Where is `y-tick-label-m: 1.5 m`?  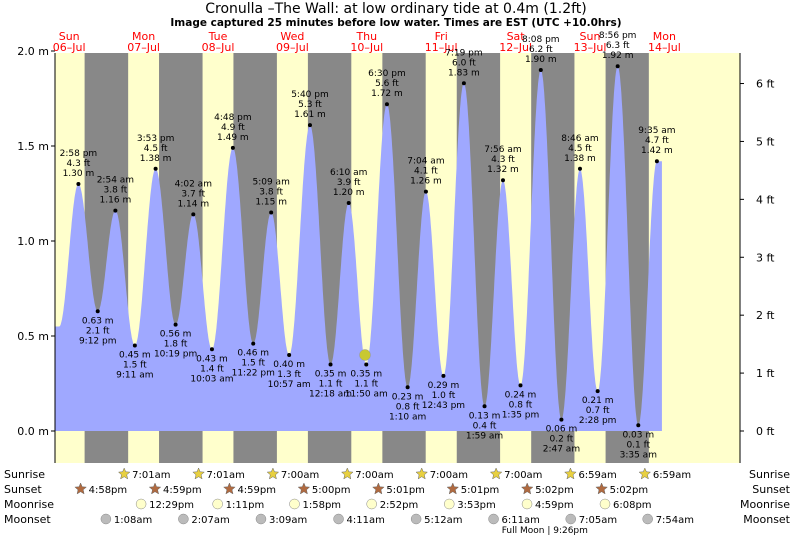
y-tick-label-m: 1.5 m is located at coordinates (33, 146).